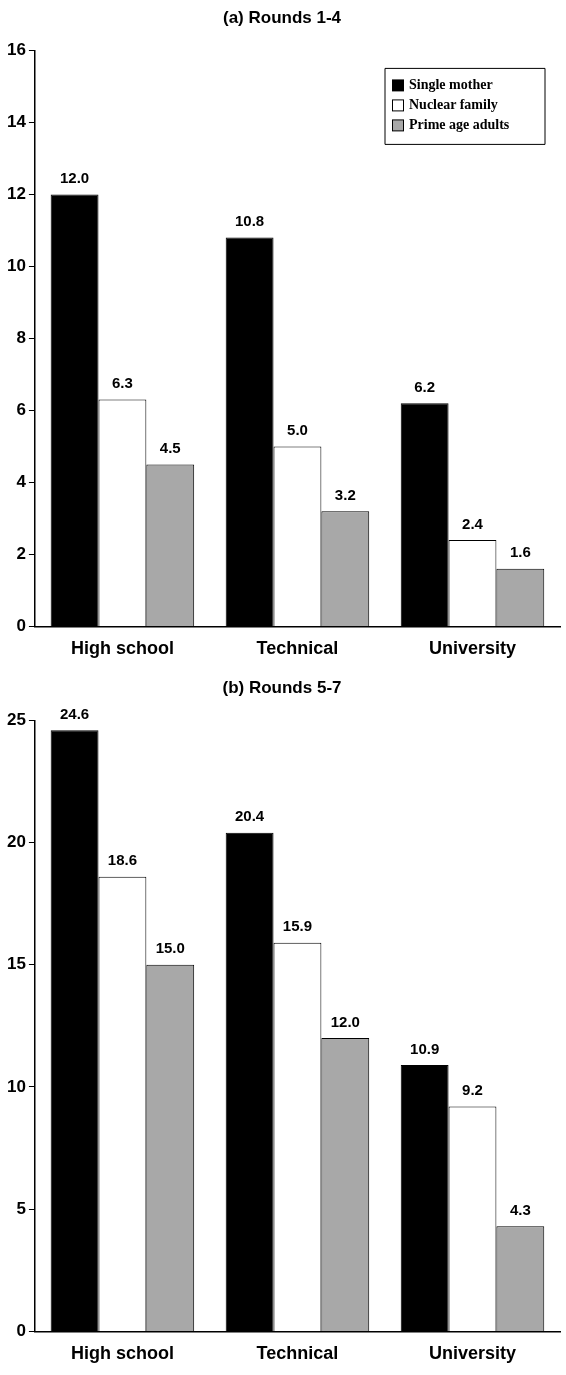  What do you see at coordinates (16, 720) in the screenshot?
I see `y-tick-label: 25` at bounding box center [16, 720].